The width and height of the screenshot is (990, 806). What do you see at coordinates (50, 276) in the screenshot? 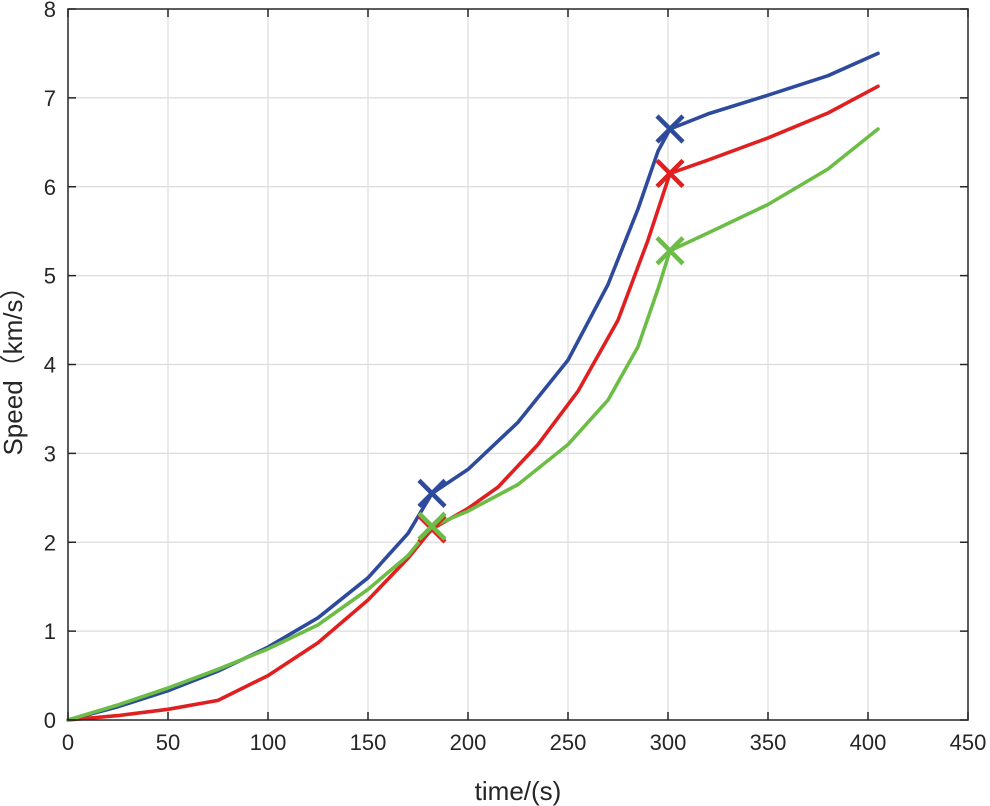
I see `y-tick-label: 5` at bounding box center [50, 276].